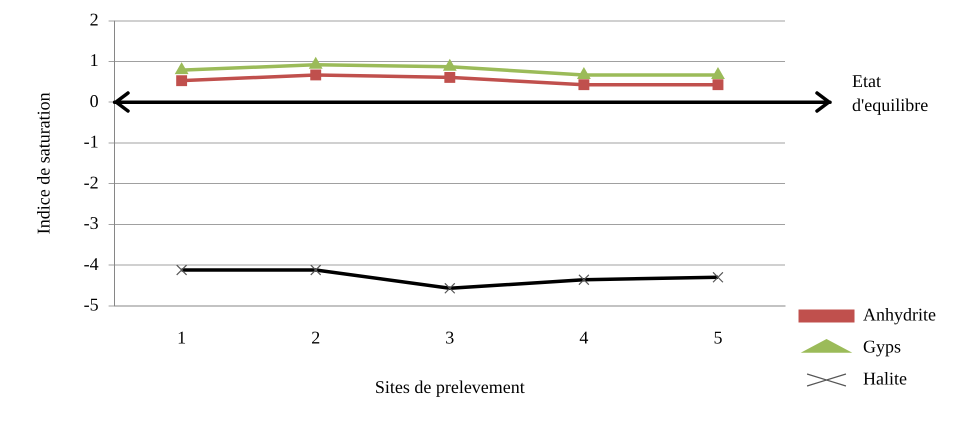  What do you see at coordinates (91, 264) in the screenshot?
I see `y-tick-label: -4` at bounding box center [91, 264].